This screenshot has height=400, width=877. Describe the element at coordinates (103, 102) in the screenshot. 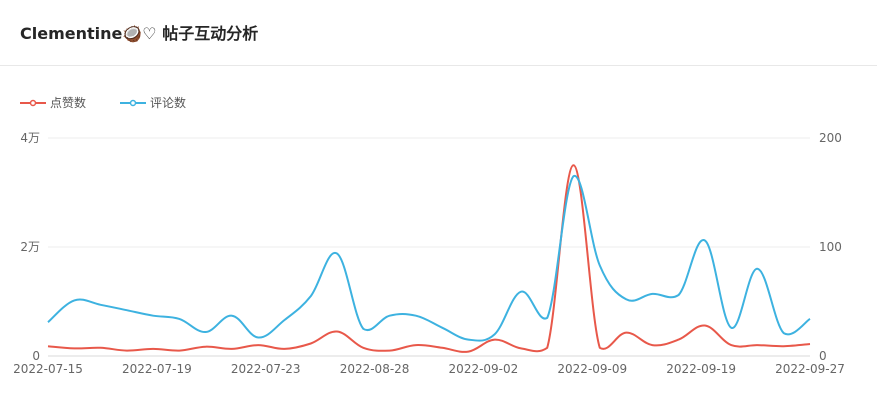

I see `chart-legend: 点赞数 评论数` at that location.